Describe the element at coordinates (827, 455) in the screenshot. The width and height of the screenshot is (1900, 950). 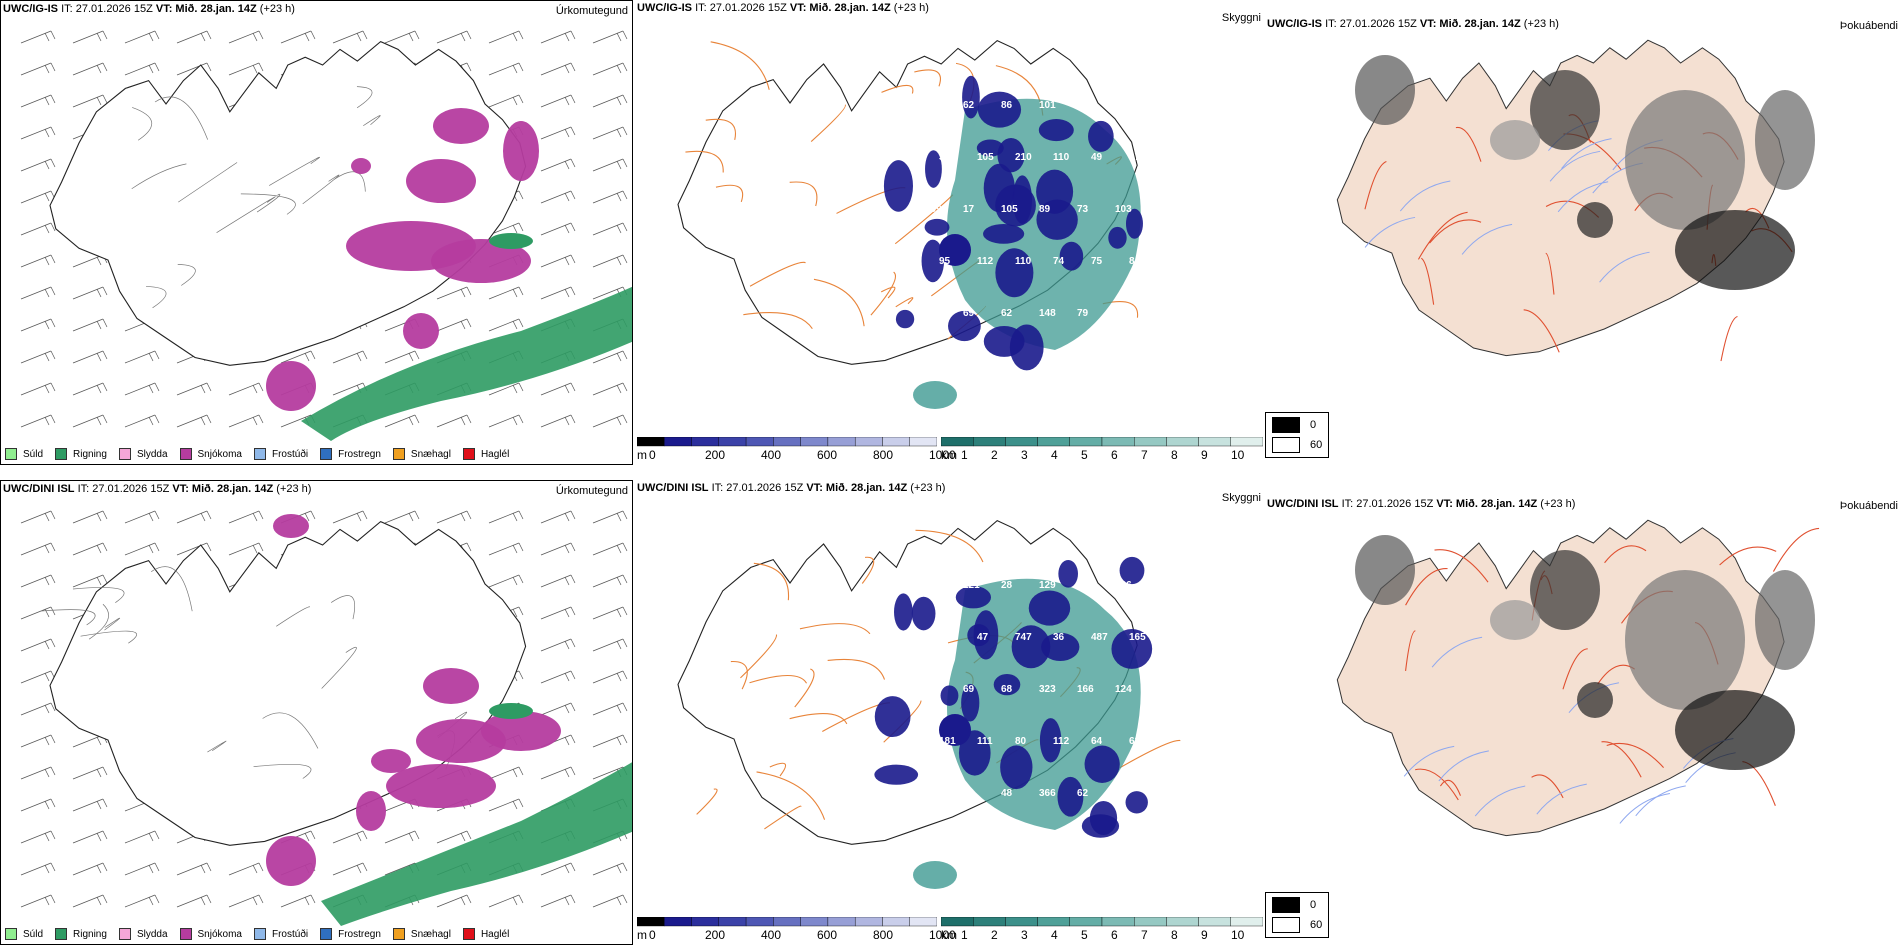
I see `colorbar-tick-m: 600` at that location.